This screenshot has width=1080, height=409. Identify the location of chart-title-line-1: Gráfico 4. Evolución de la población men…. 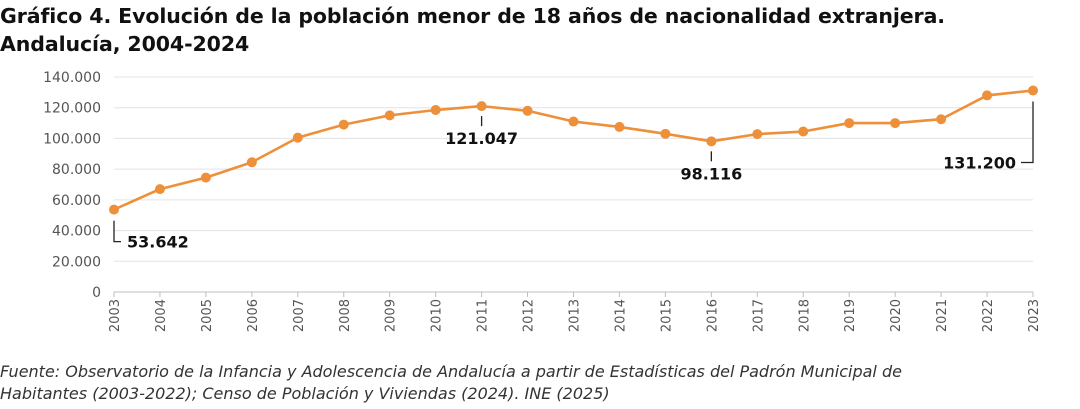
(472, 16).